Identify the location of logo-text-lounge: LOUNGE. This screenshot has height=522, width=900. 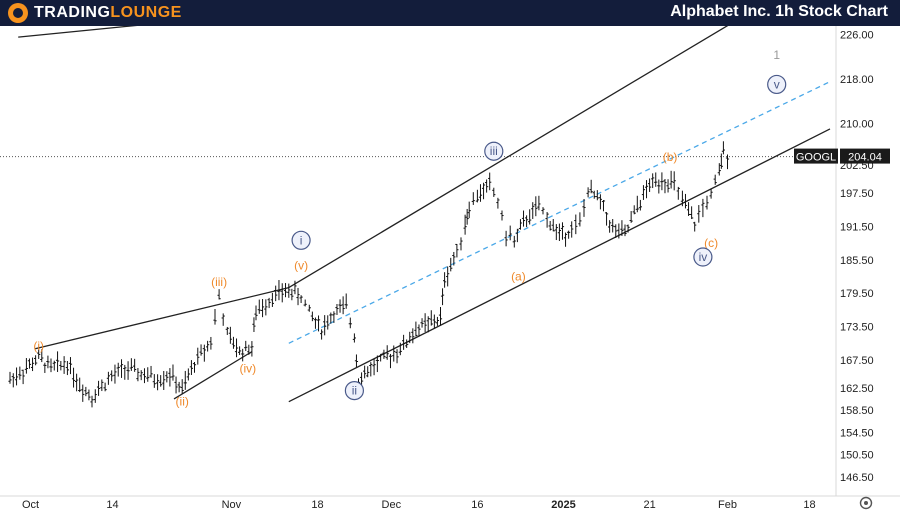
(146, 12).